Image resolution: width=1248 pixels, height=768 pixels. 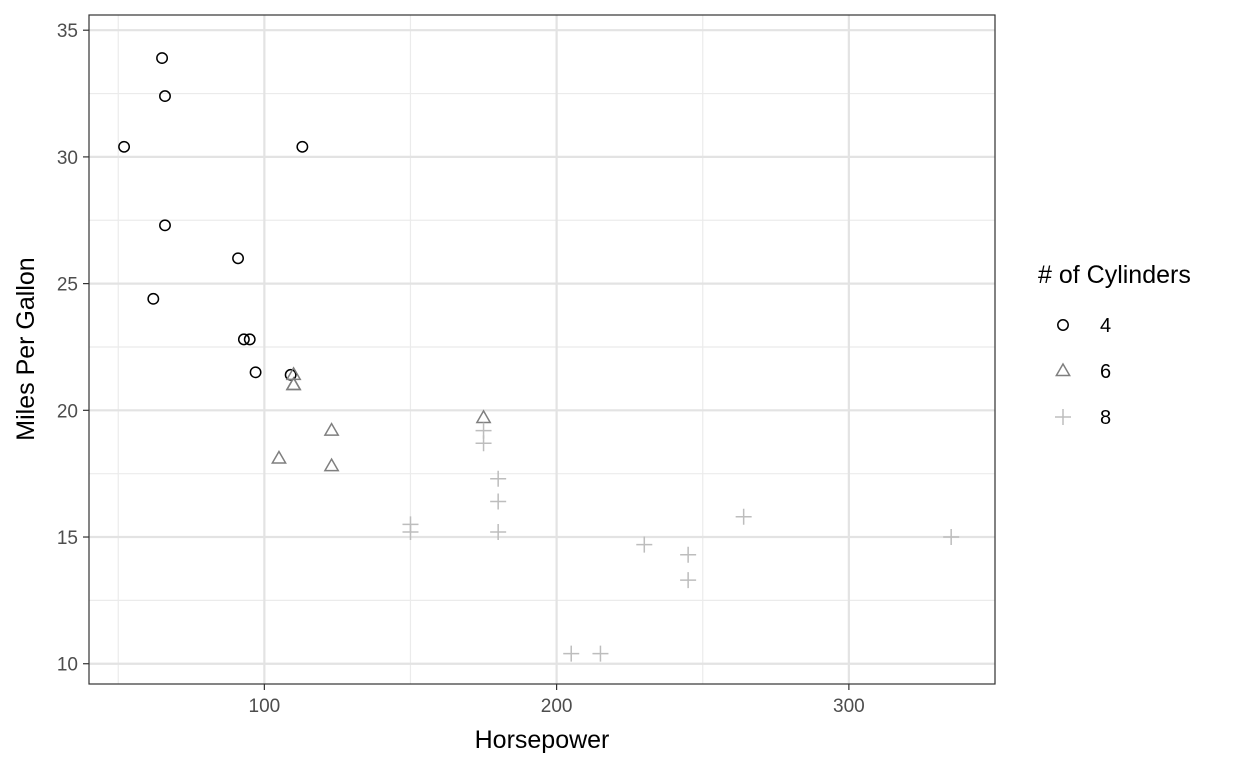 I want to click on y-tick-label: 35, so click(x=67, y=31).